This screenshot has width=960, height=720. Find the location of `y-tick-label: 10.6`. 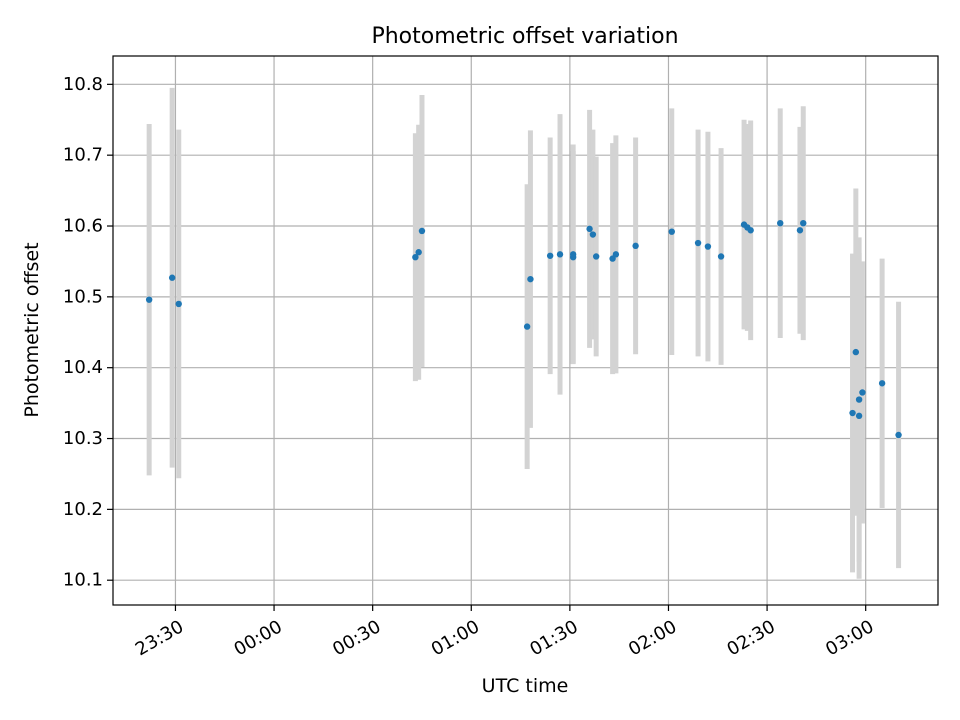

y-tick-label: 10.6 is located at coordinates (83, 226).